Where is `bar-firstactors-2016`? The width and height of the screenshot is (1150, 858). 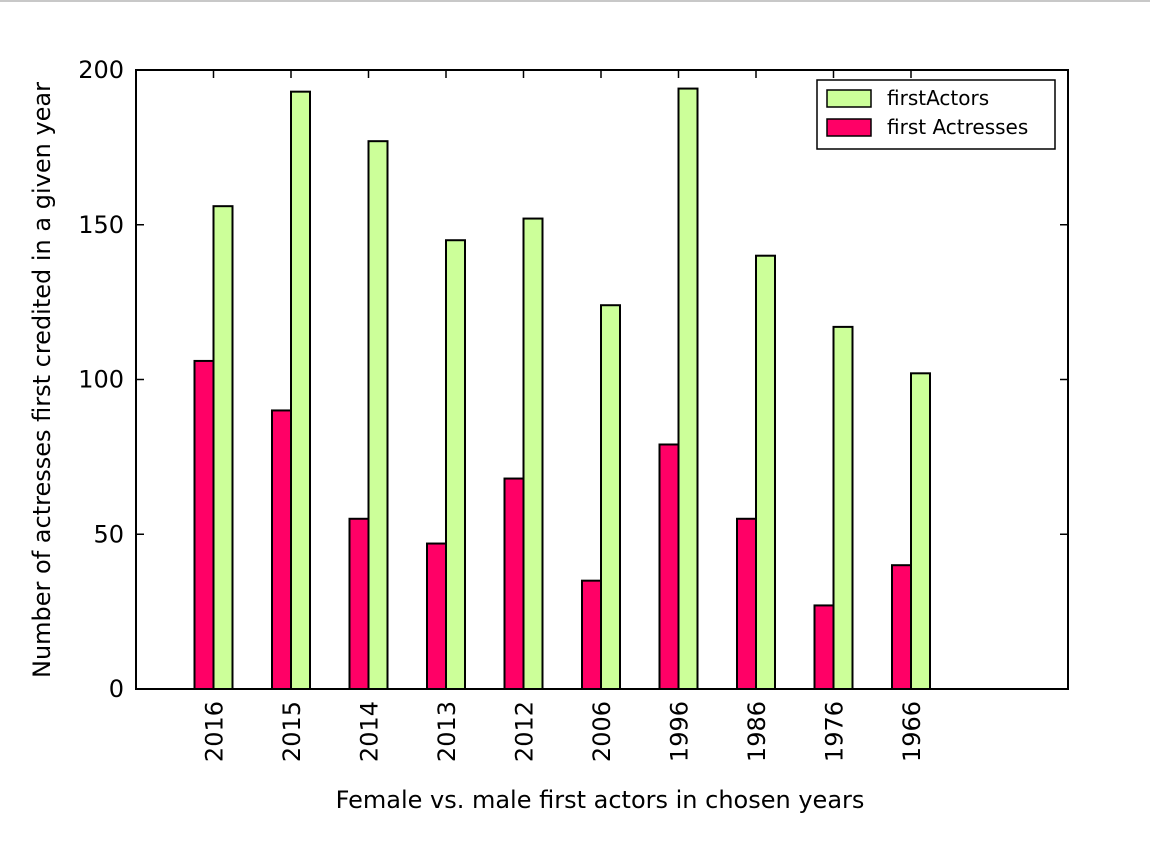
bar-firstactors-2016 is located at coordinates (223, 447).